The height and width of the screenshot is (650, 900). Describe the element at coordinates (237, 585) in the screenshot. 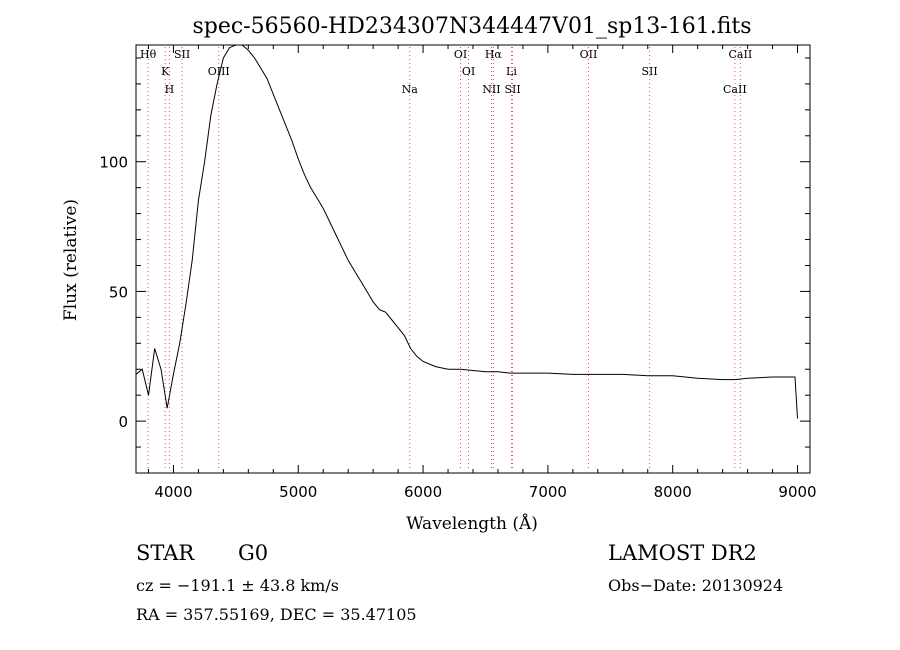

I see `redshift-velocity: cz = −191.1 ± 43.8 km/s` at that location.